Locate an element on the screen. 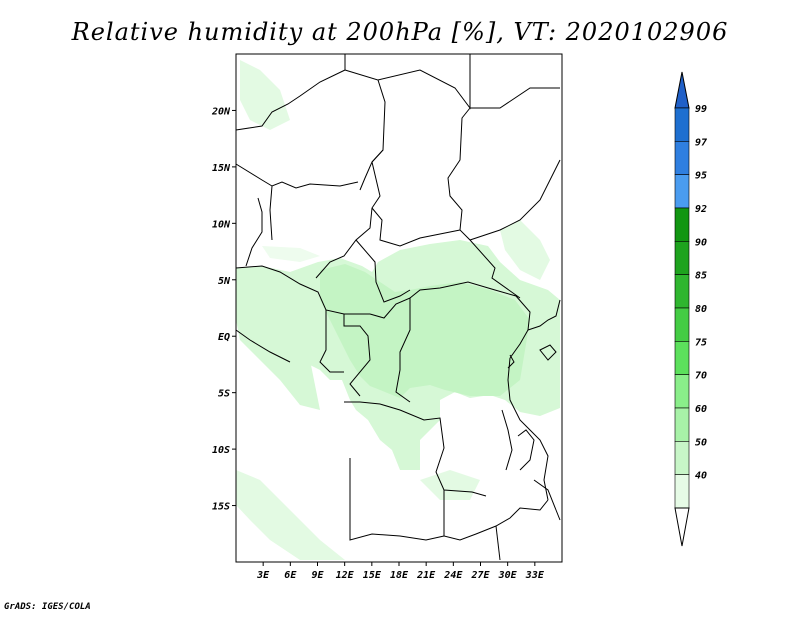 This screenshot has width=800, height=618. longitude-axis: 3E 6E 9E 12E 15E 18E 21E 24E 27E 30E 33E is located at coordinates (400, 571).